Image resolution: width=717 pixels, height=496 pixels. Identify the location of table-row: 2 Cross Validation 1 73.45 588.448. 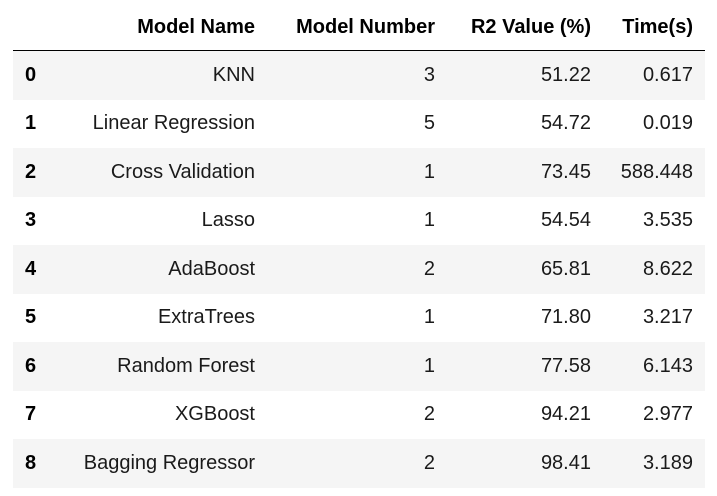
(359, 172).